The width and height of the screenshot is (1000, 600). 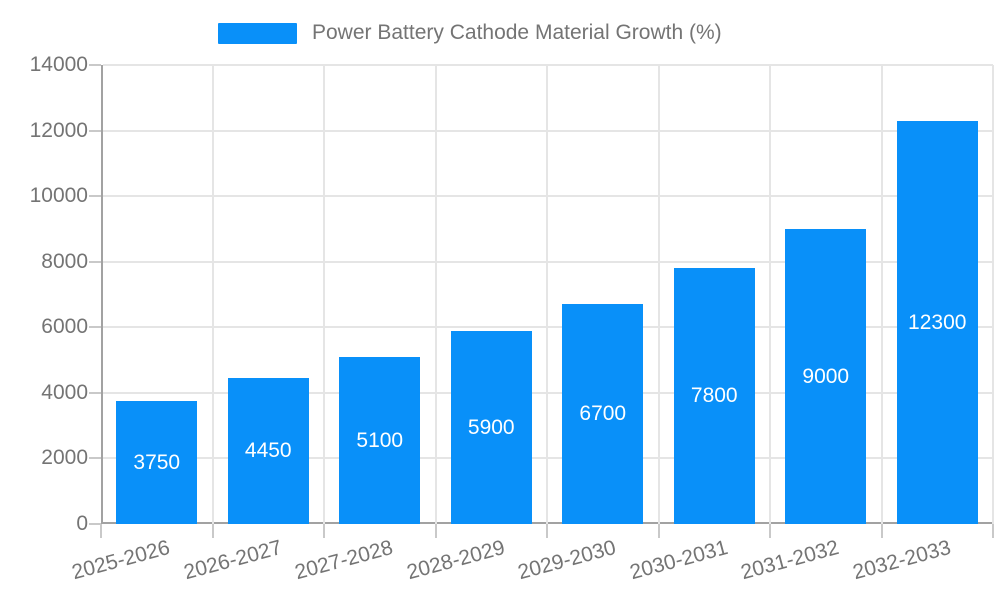 I want to click on bar-value-label: 3750, so click(x=157, y=462).